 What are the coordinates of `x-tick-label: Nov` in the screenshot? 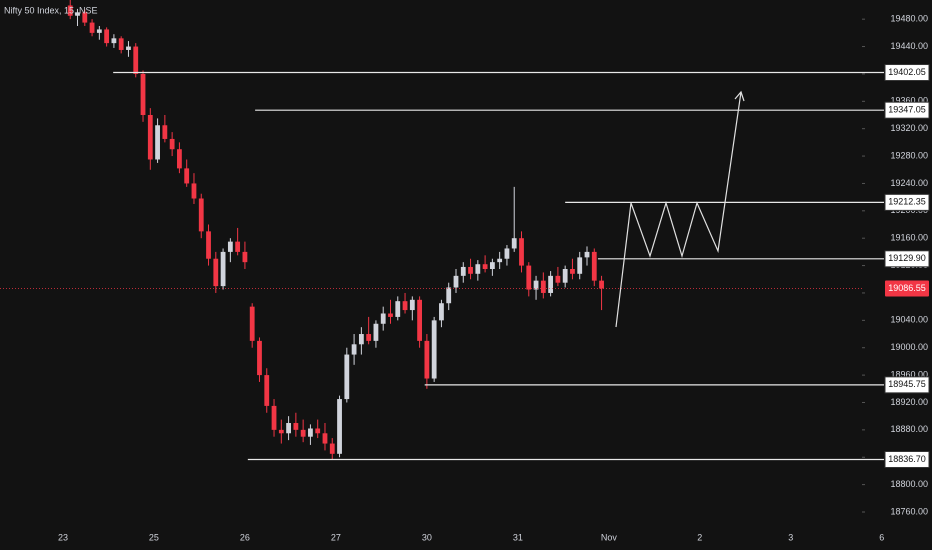 It's located at (609, 537).